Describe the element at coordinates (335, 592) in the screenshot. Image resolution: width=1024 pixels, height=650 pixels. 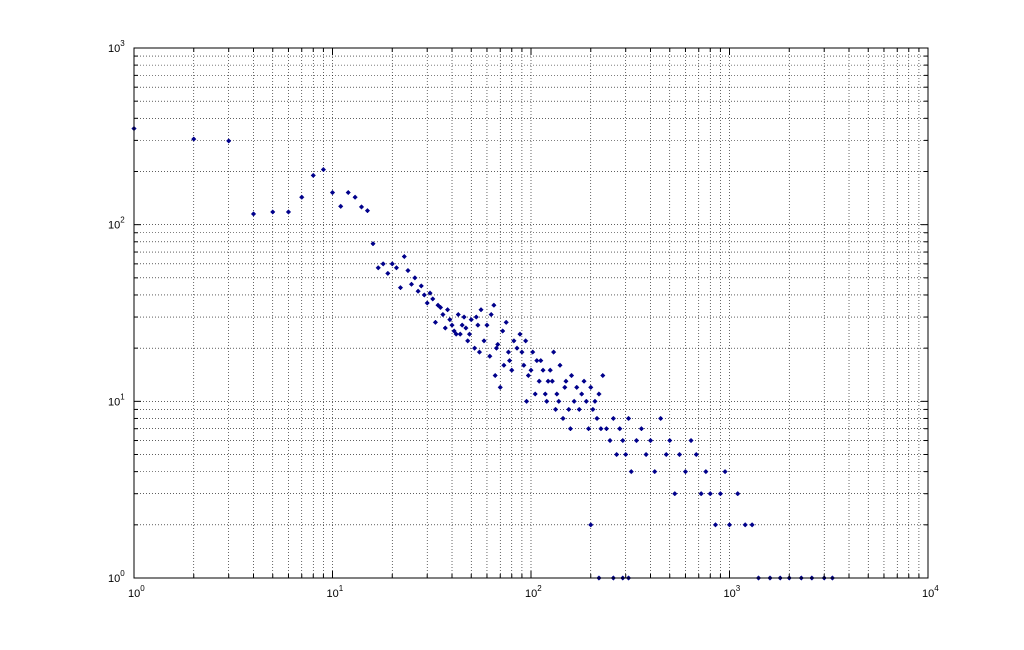
I see `x-tick-label: 10¹` at that location.